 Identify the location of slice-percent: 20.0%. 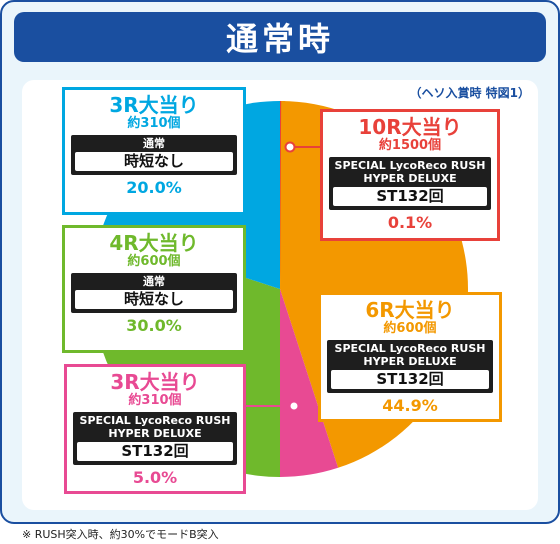
(154, 187).